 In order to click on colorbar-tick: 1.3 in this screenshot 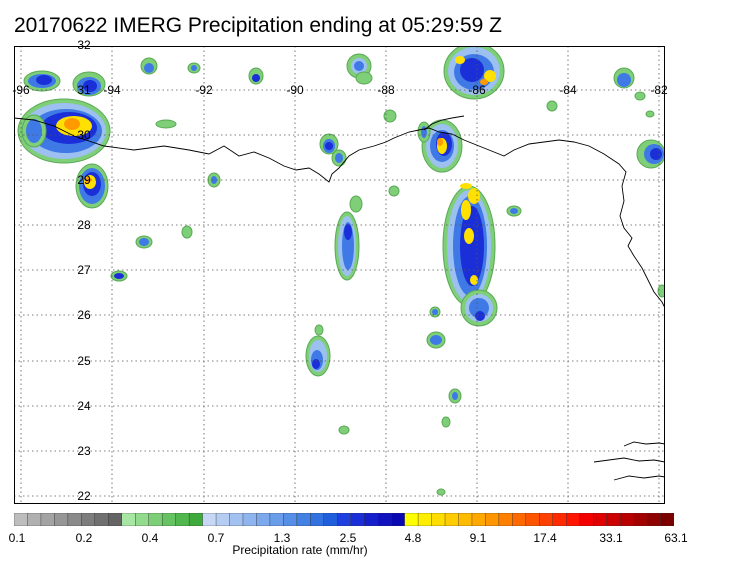, I will do `click(282, 538)`.